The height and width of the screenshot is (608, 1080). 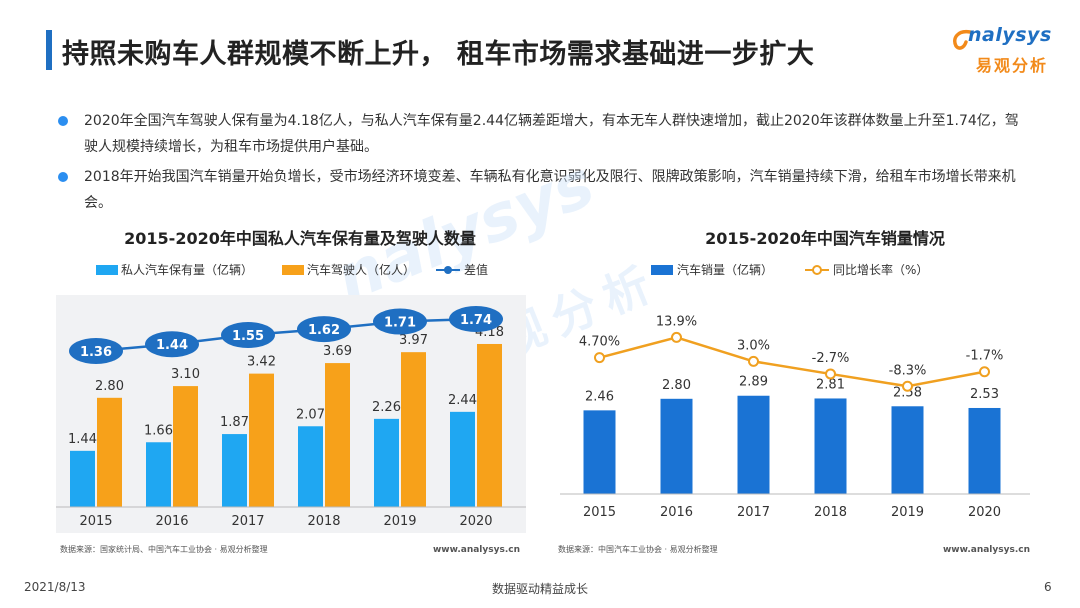 I want to click on data-label: 3.97, so click(x=413, y=340).